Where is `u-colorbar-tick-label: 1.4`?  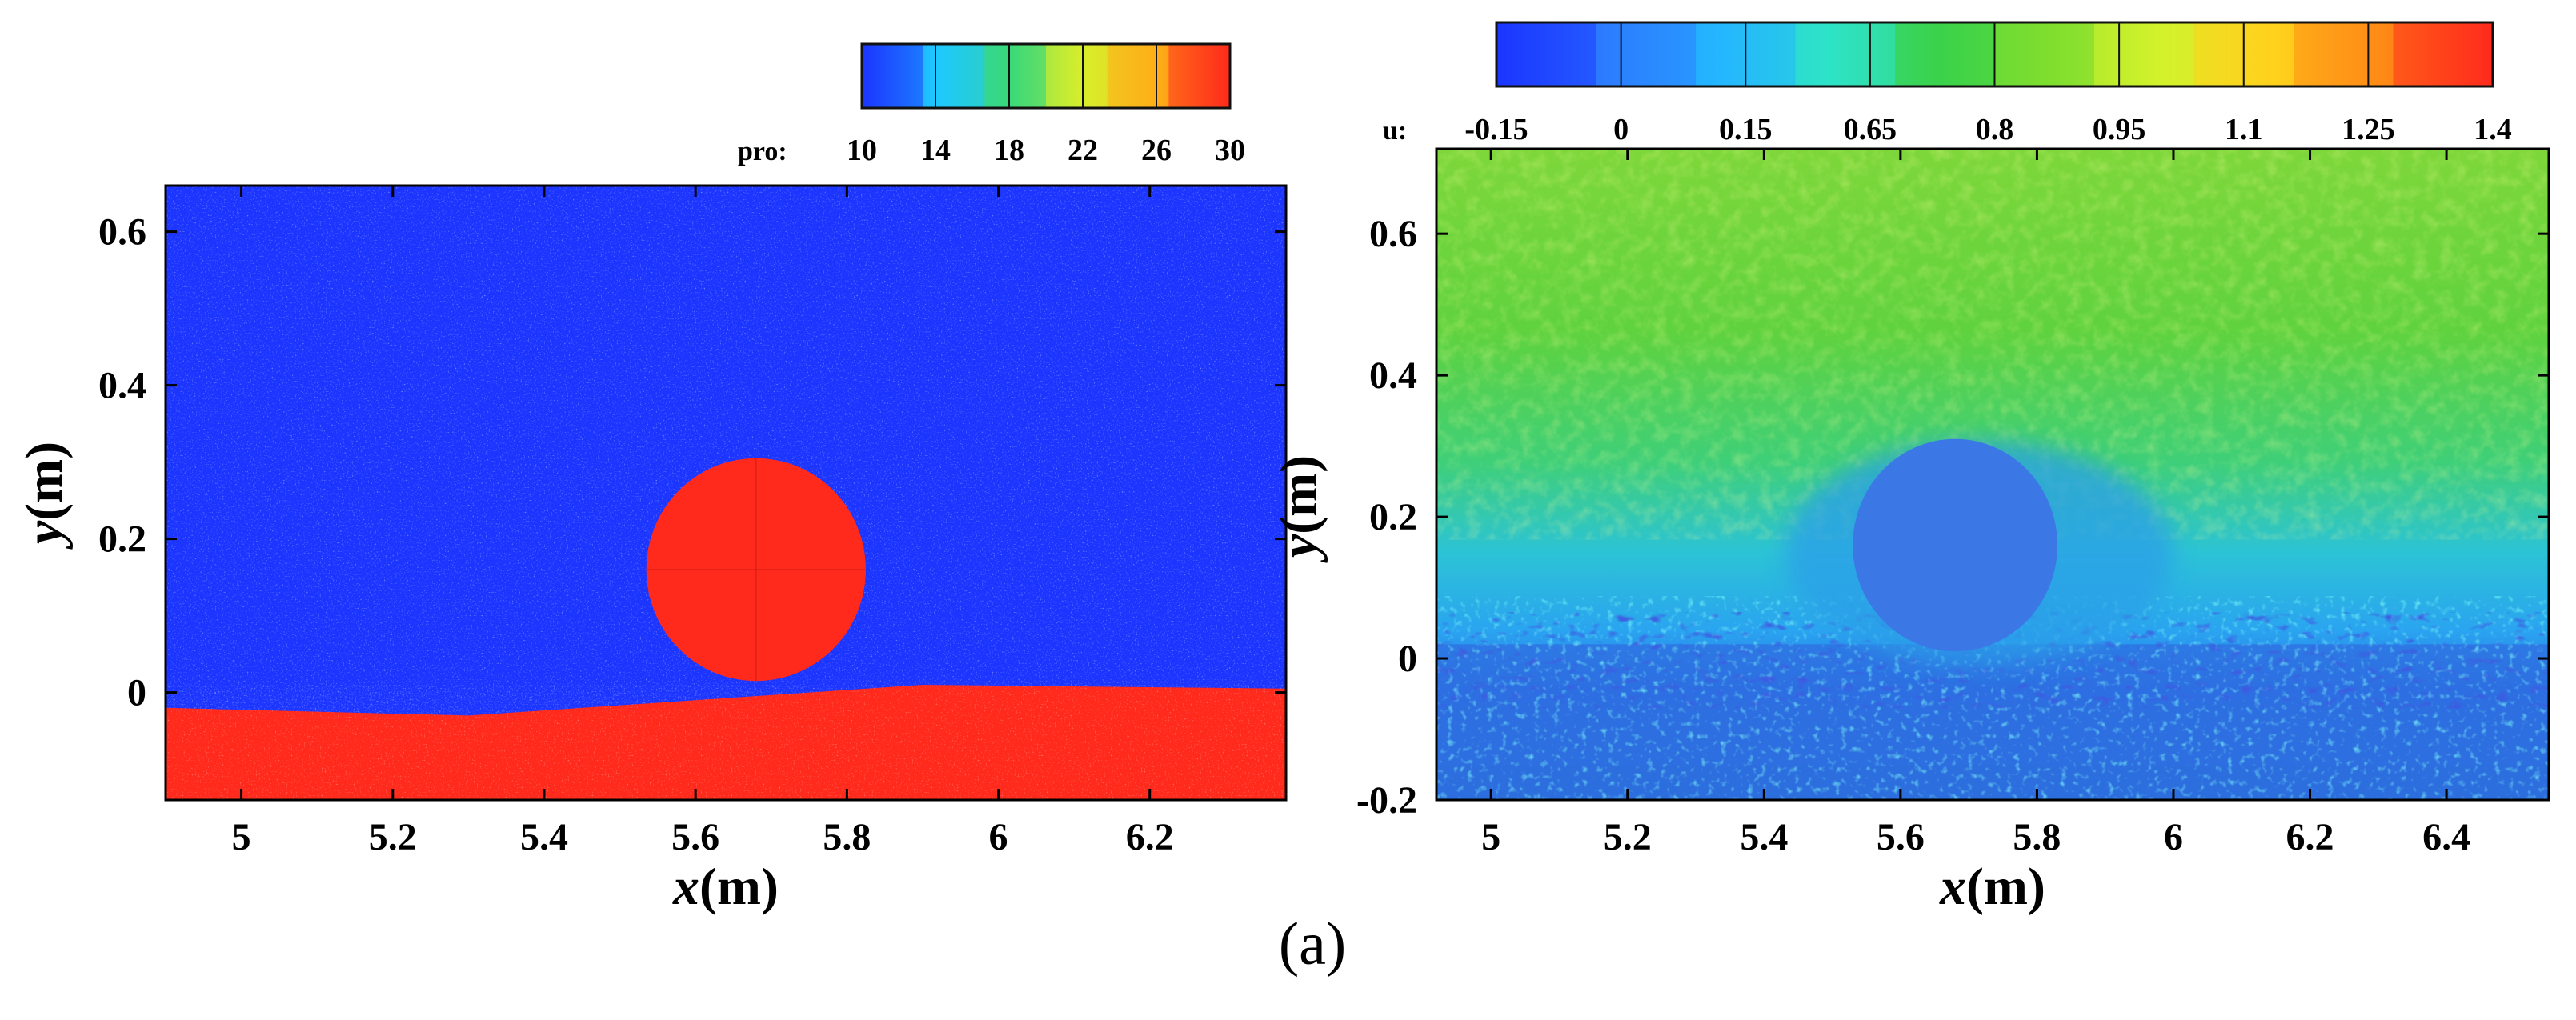 u-colorbar-tick-label: 1.4 is located at coordinates (2493, 129).